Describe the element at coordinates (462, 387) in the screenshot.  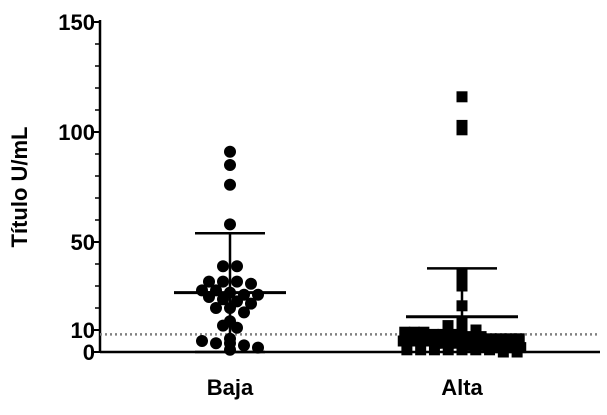
I see `category-label: Alta` at that location.